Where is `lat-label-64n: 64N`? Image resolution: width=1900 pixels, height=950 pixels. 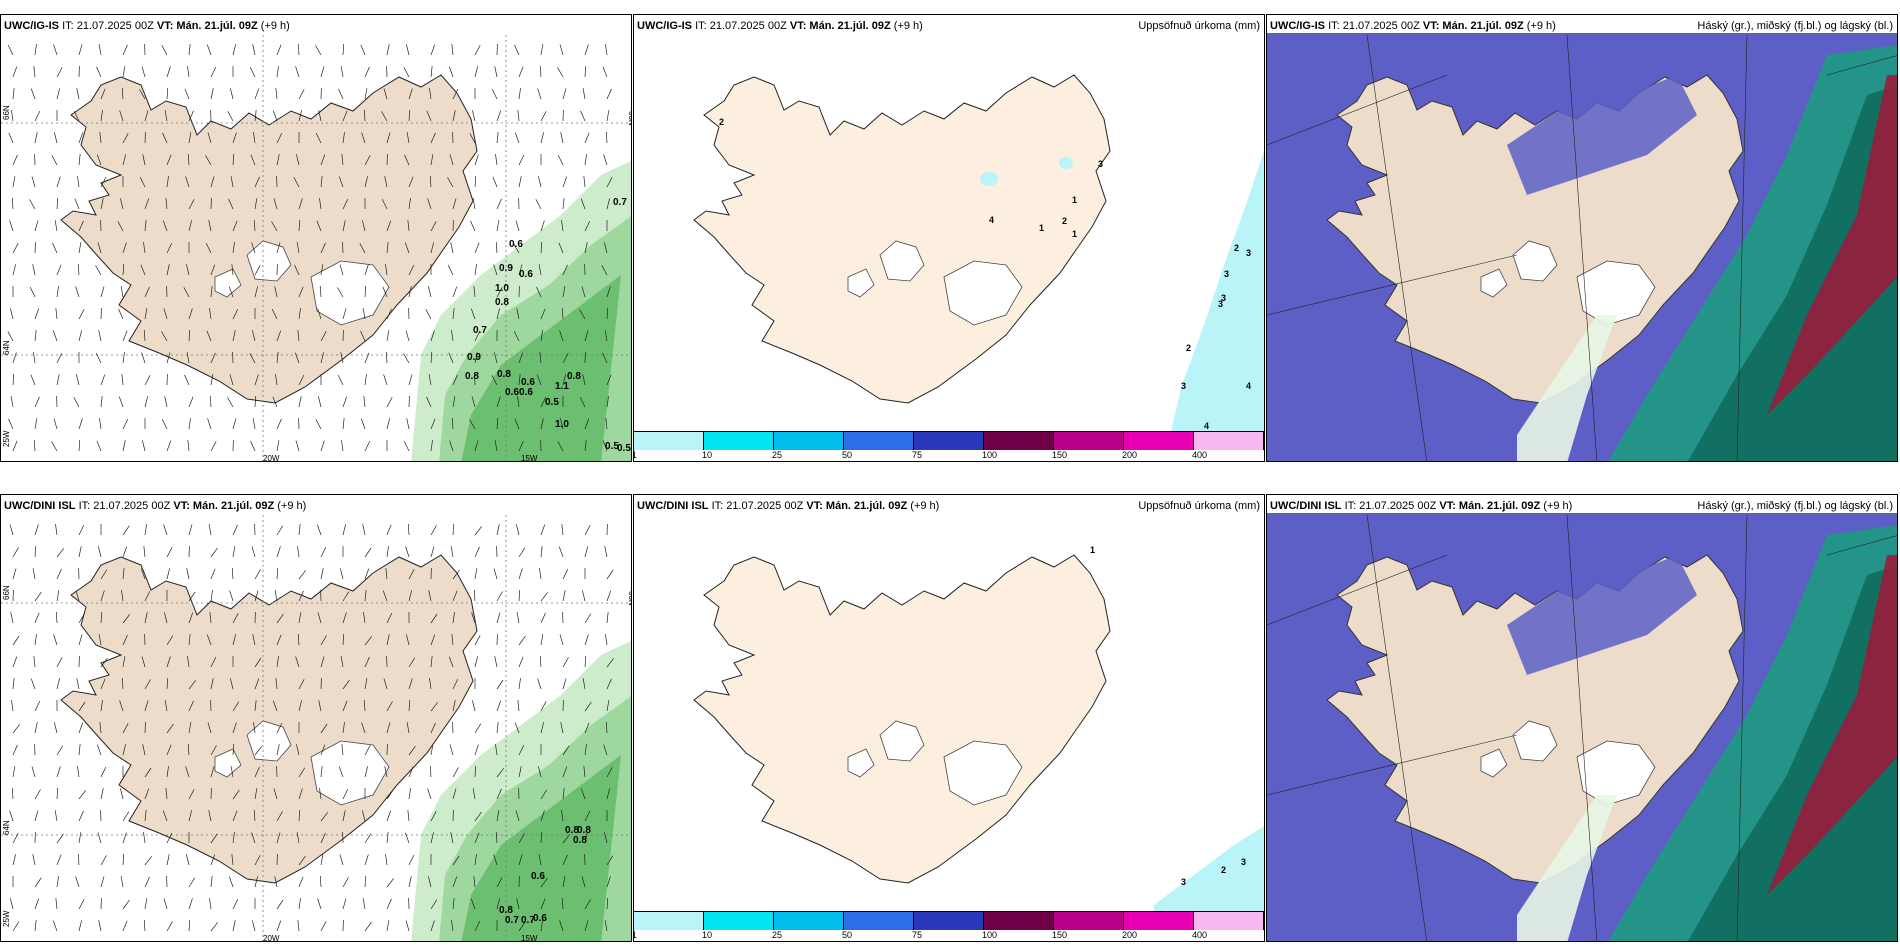
lat-label-64n: 64N is located at coordinates (6, 827).